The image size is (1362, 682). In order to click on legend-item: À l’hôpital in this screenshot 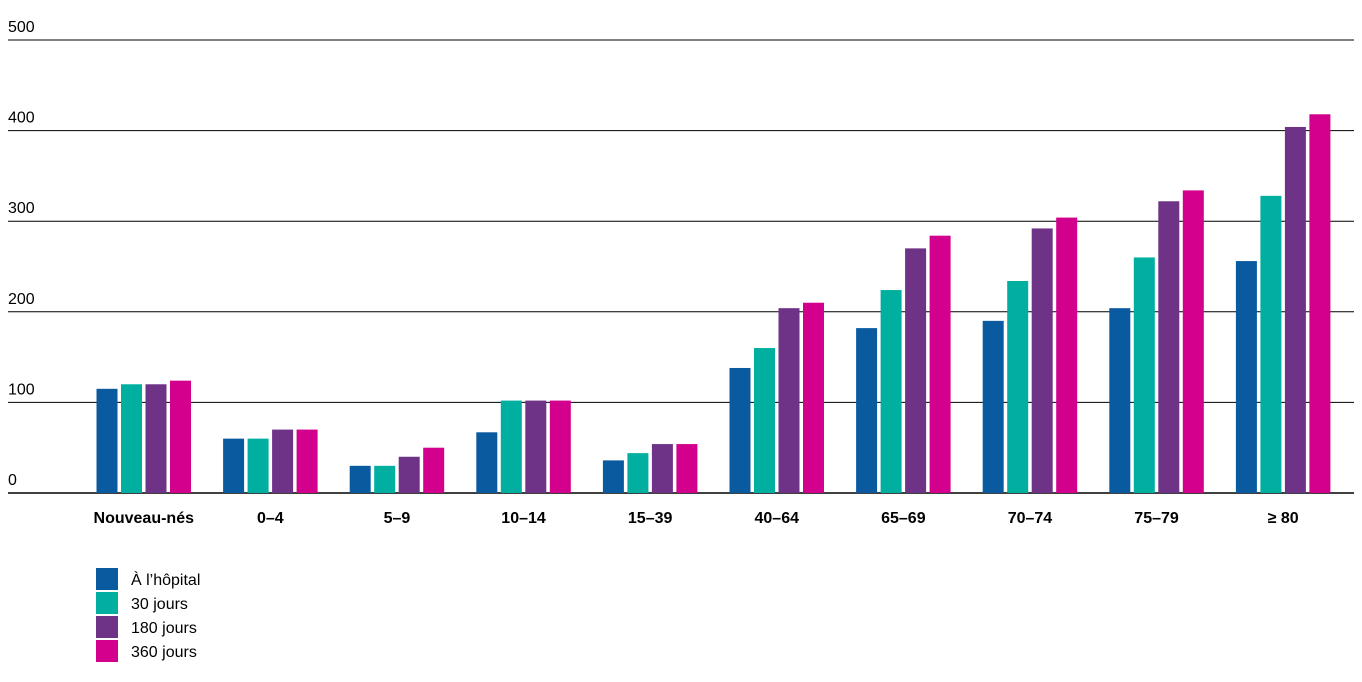, I will do `click(148, 579)`.